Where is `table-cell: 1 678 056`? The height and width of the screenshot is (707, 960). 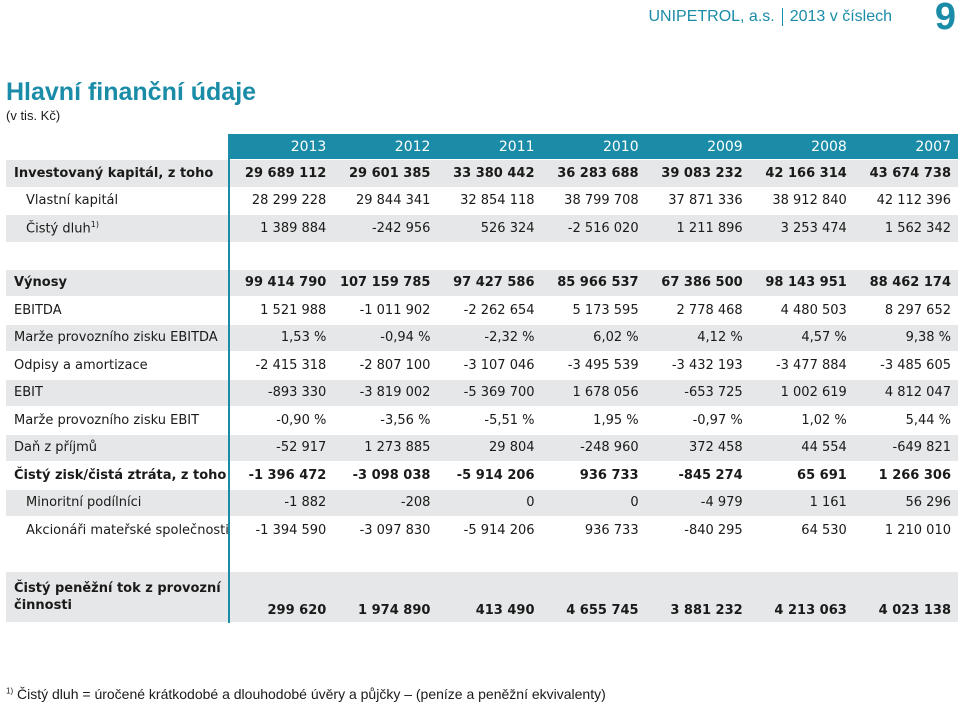
table-cell: 1 678 056 is located at coordinates (593, 393).